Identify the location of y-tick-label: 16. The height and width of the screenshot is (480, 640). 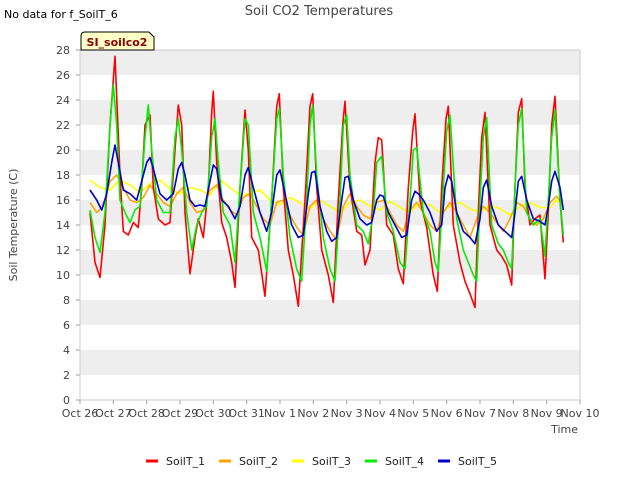
(63, 200).